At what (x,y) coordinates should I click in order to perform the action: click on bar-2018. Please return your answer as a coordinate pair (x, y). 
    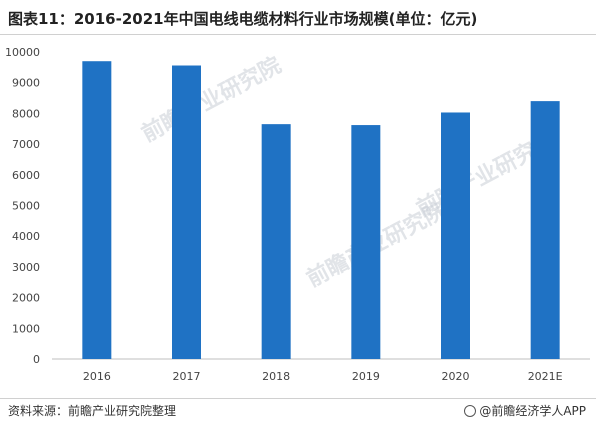
    Looking at the image, I should click on (276, 242).